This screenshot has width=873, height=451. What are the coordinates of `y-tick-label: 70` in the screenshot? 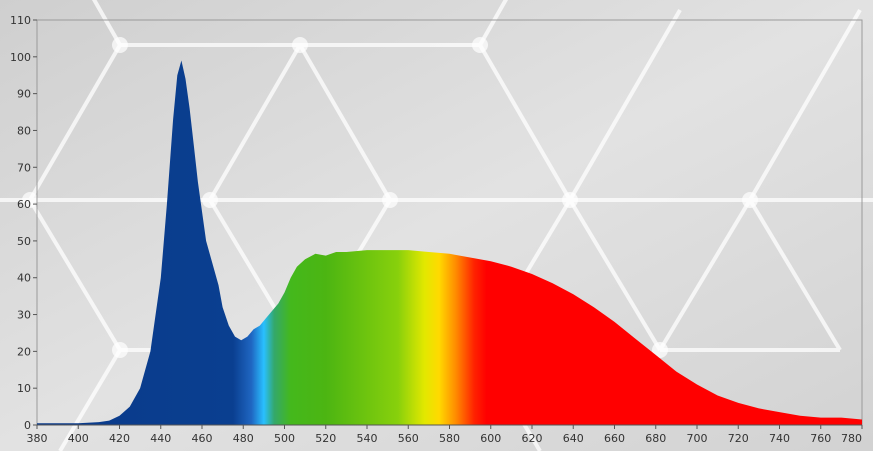 It's located at (24, 167).